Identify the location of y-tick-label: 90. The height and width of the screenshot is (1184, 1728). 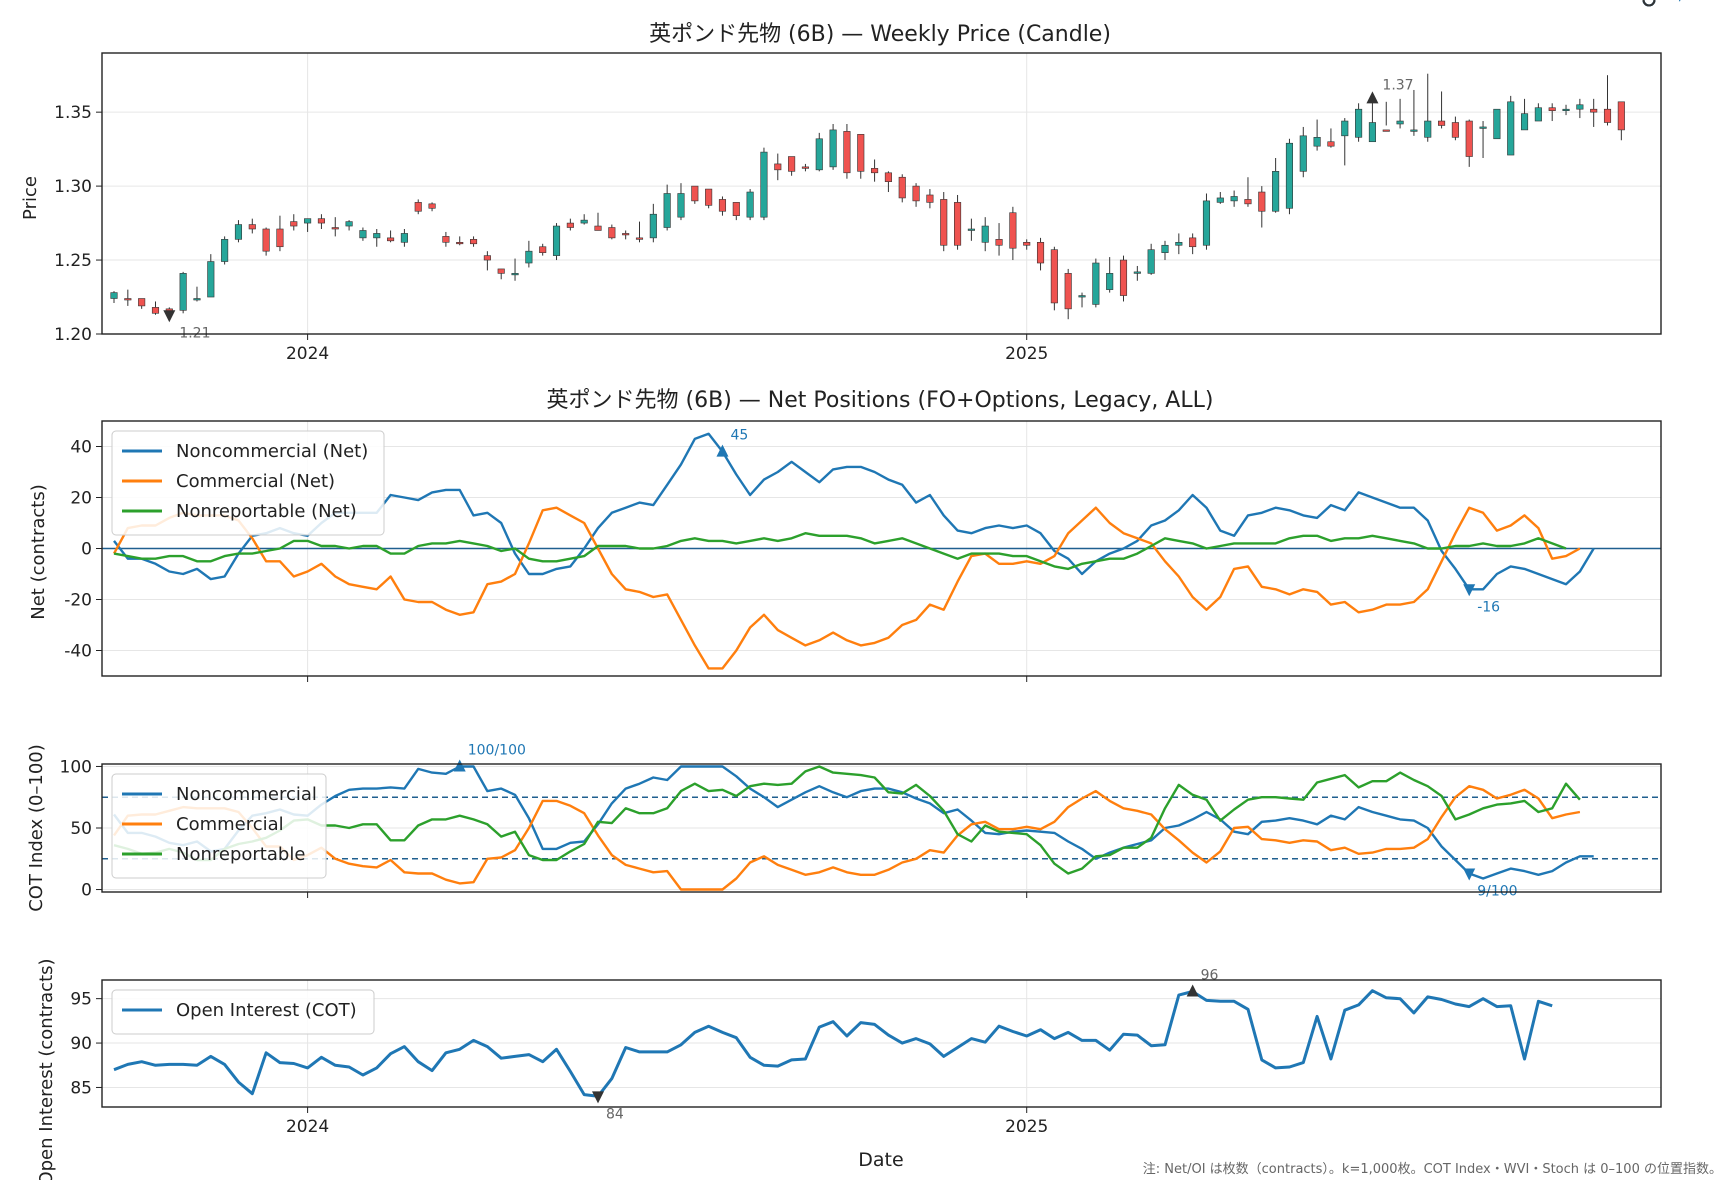
(81, 1044).